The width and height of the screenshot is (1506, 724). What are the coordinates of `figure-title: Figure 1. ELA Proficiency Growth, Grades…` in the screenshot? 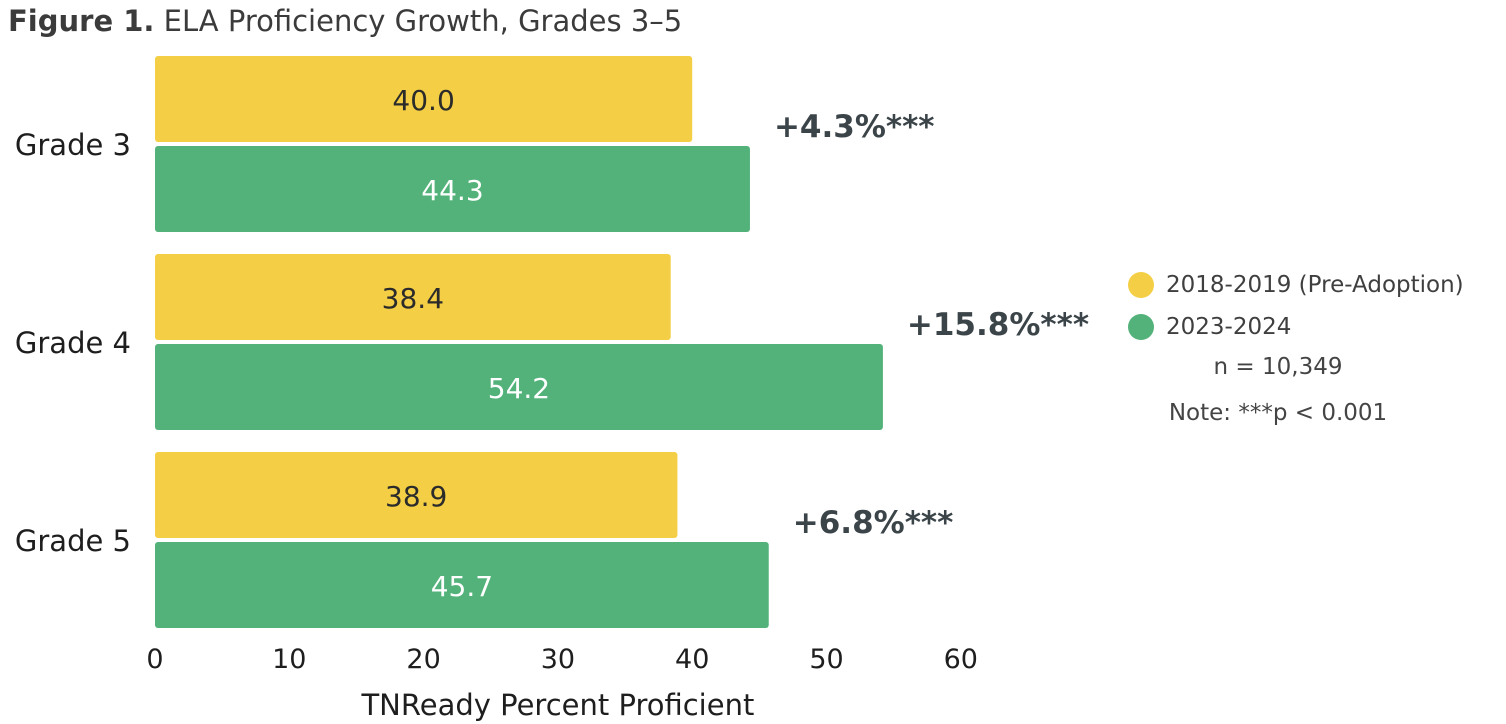 It's located at (345, 21).